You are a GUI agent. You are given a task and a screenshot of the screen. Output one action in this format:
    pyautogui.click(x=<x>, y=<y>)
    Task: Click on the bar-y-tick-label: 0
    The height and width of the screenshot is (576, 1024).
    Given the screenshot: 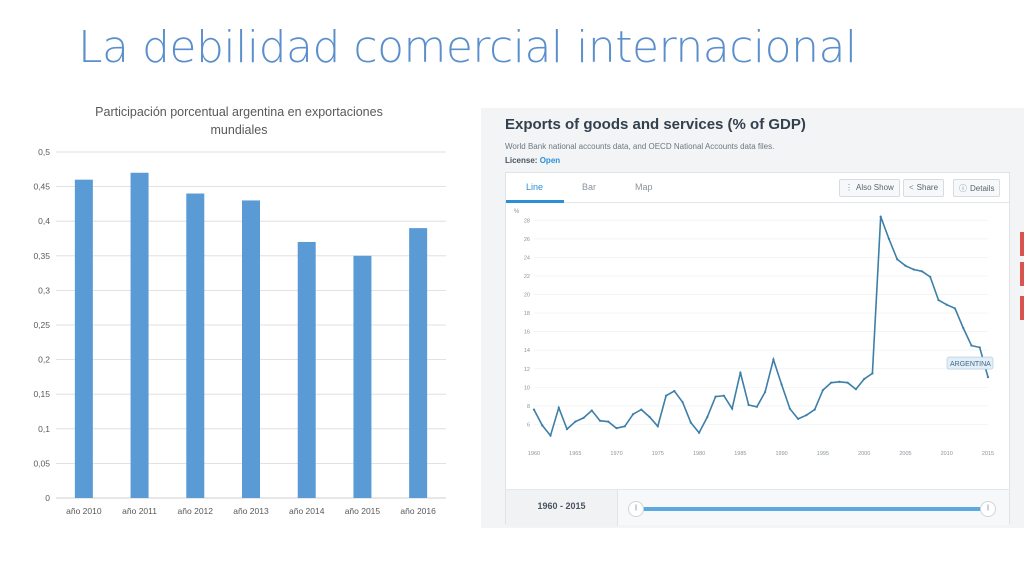 What is the action you would take?
    pyautogui.click(x=47, y=498)
    